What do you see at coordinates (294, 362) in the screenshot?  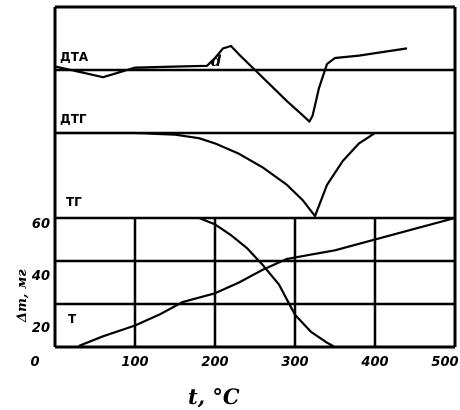 I see `x-tick-300: 300` at bounding box center [294, 362].